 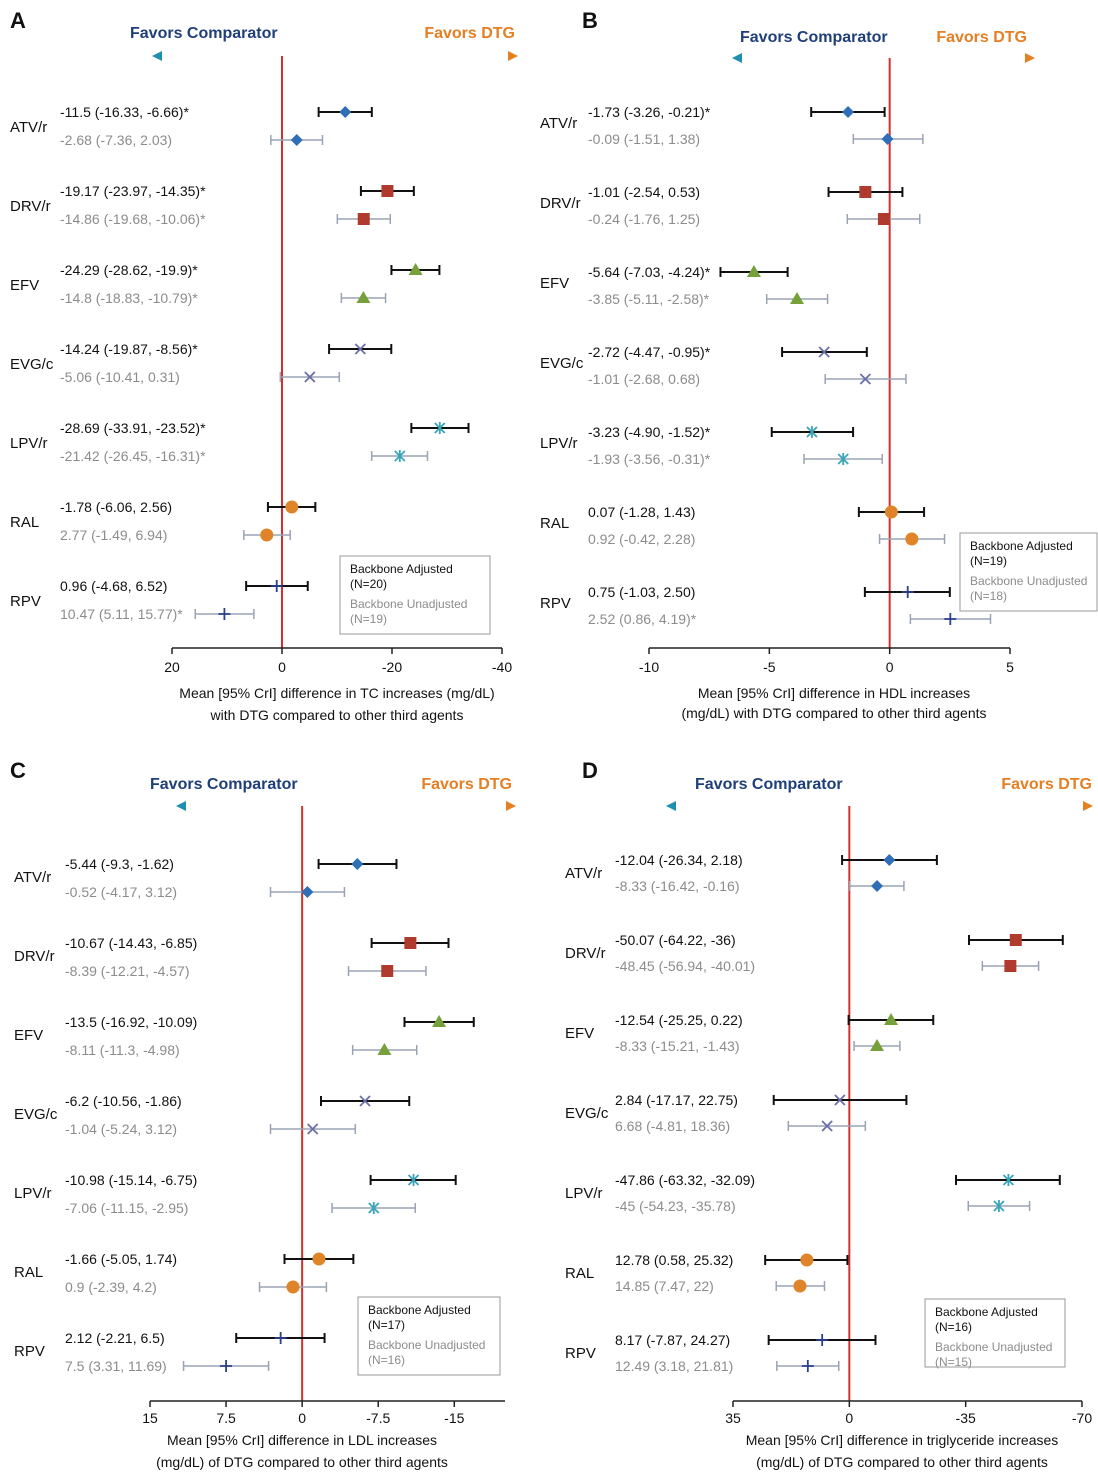 I want to click on x-tick-label: -7.5, so click(x=378, y=1418).